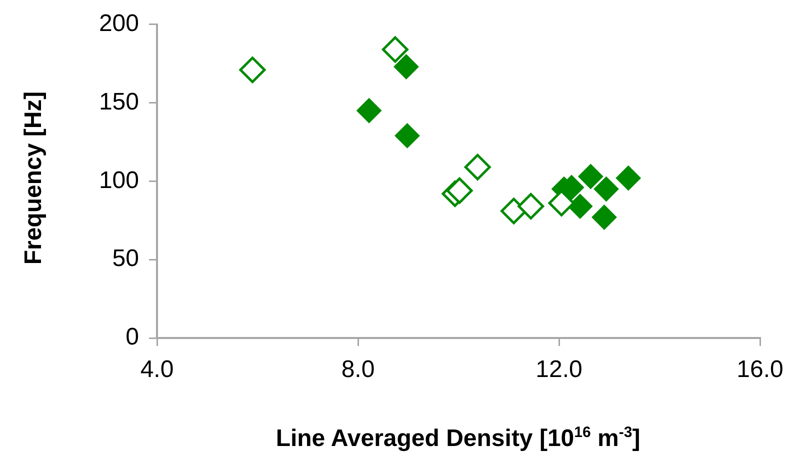 The image size is (796, 468). I want to click on x-tick-label: 16.0, so click(760, 370).